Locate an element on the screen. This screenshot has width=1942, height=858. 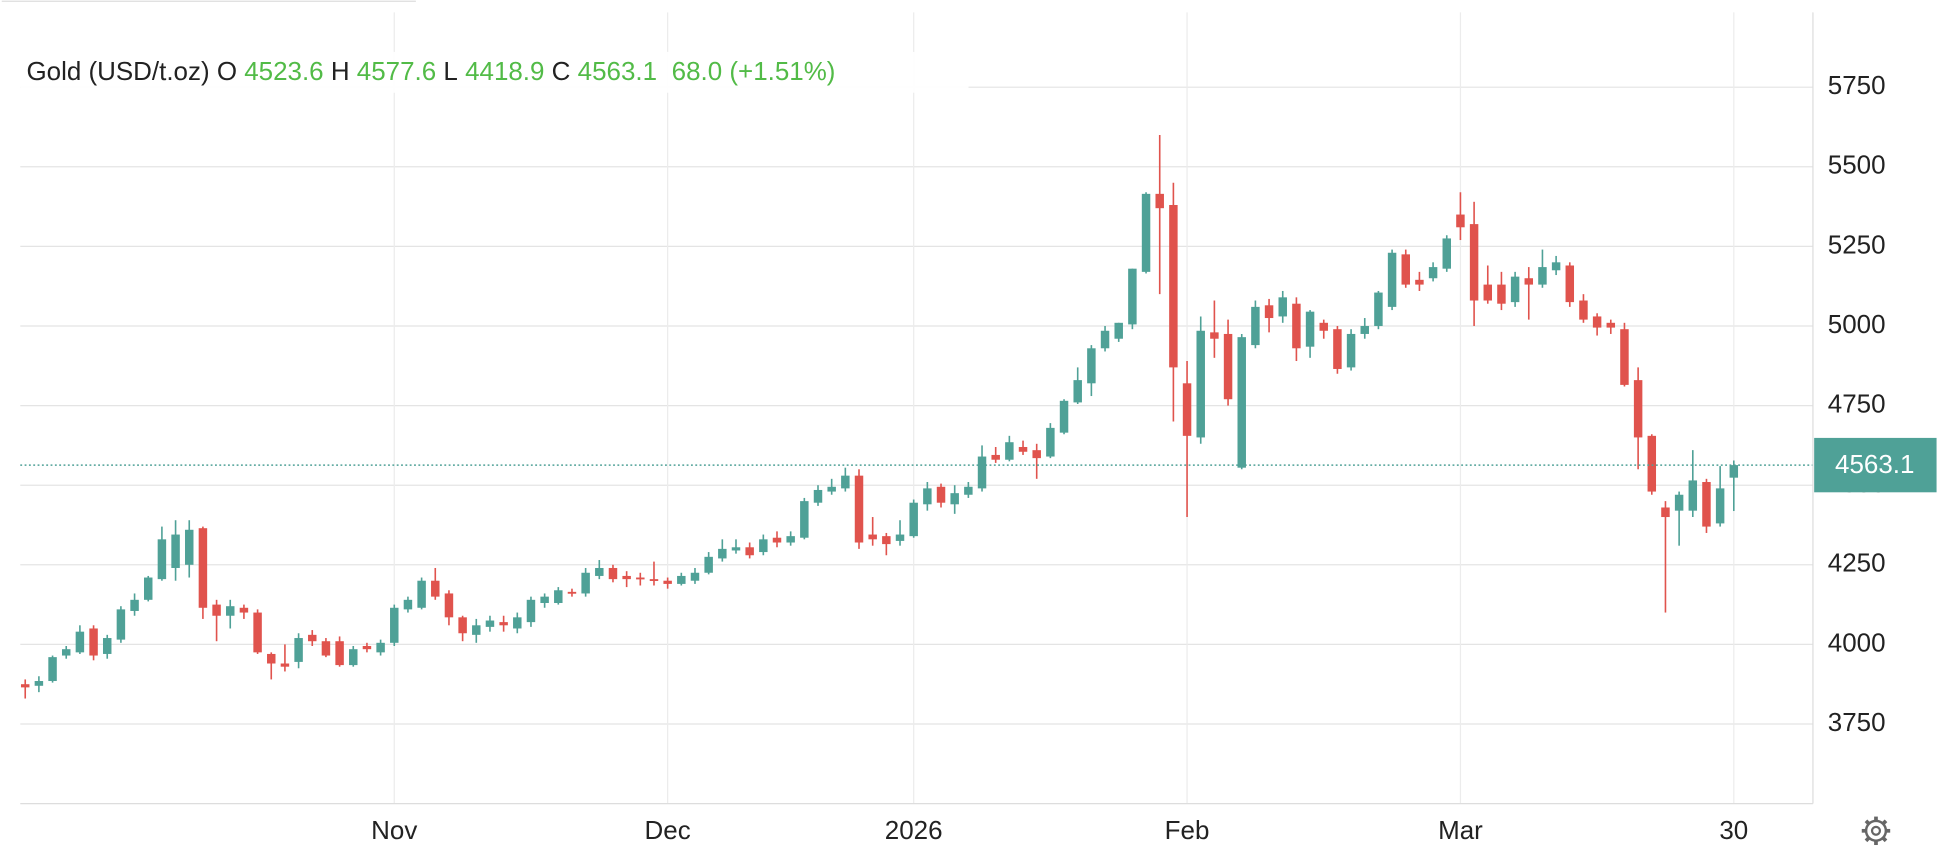
gear-hub is located at coordinates (1876, 830).